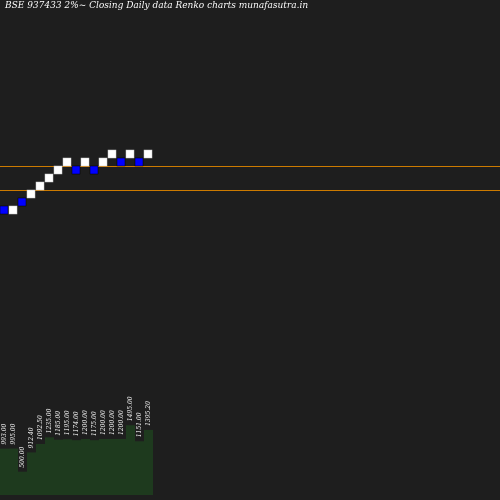 The height and width of the screenshot is (500, 500). Describe the element at coordinates (31, 437) in the screenshot. I see `volume-label: 912.40` at that location.